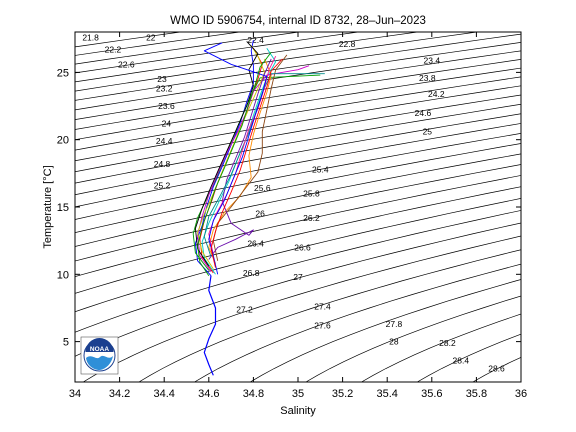  Describe the element at coordinates (431, 394) in the screenshot. I see `x-tick-label-8: 35.6` at that location.